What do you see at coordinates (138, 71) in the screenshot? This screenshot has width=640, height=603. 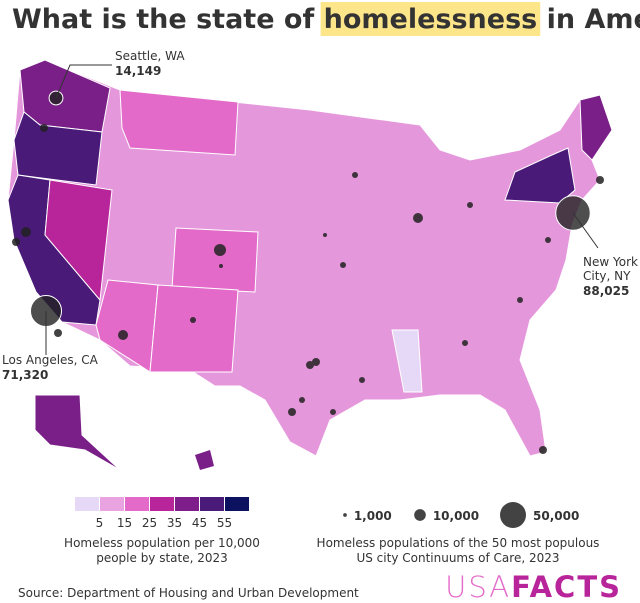 I see `city-value: 14,149` at bounding box center [138, 71].